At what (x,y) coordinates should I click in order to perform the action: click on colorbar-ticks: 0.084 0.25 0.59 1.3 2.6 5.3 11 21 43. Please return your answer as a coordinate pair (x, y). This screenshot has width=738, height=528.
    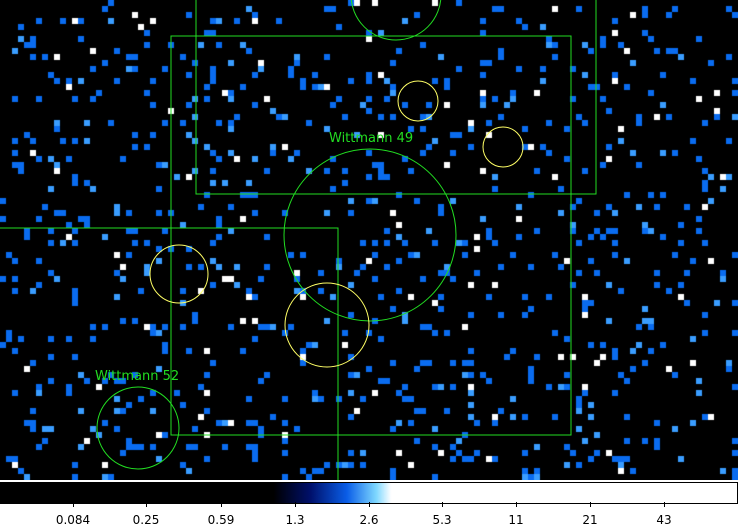
    Looking at the image, I should click on (369, 515).